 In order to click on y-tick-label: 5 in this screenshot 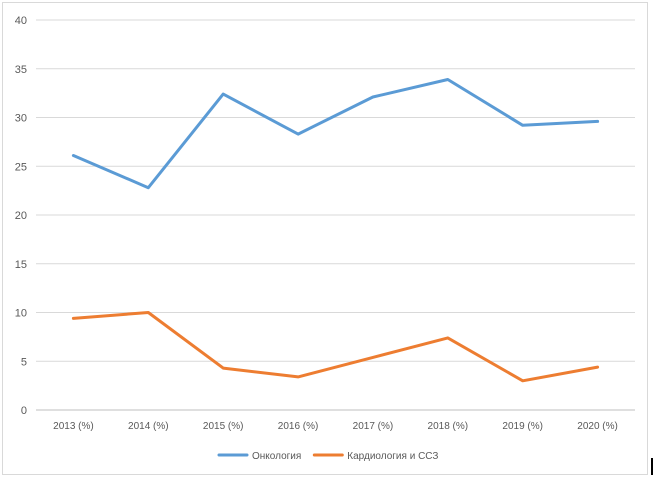, I will do `click(24, 362)`.